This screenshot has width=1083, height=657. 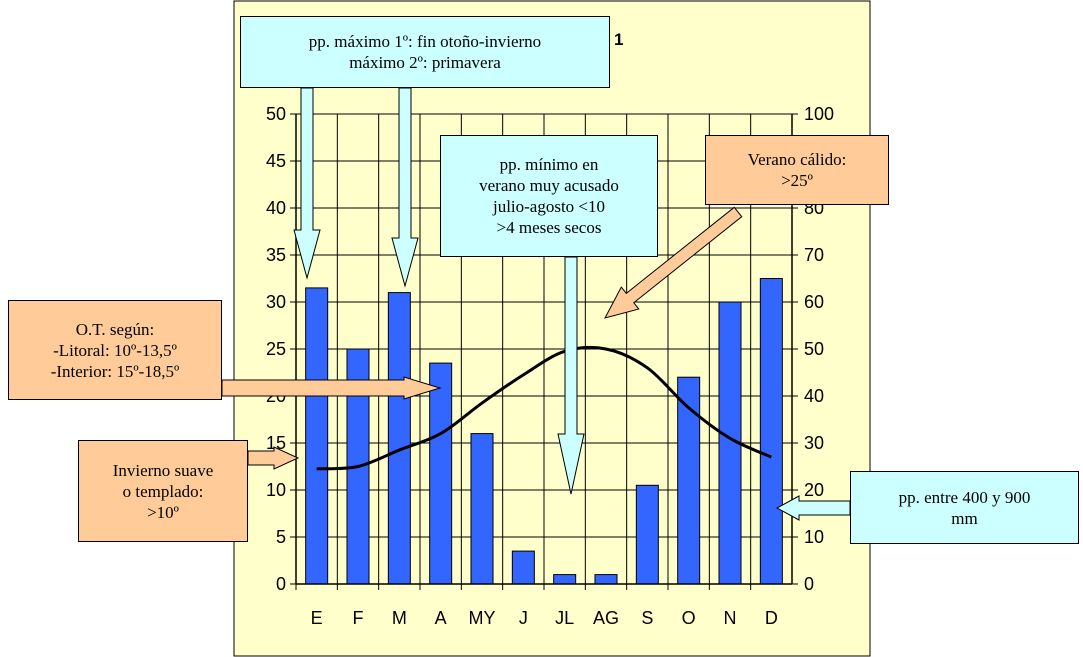 What do you see at coordinates (425, 62) in the screenshot?
I see `annotation-line: máximo 2º: primavera` at bounding box center [425, 62].